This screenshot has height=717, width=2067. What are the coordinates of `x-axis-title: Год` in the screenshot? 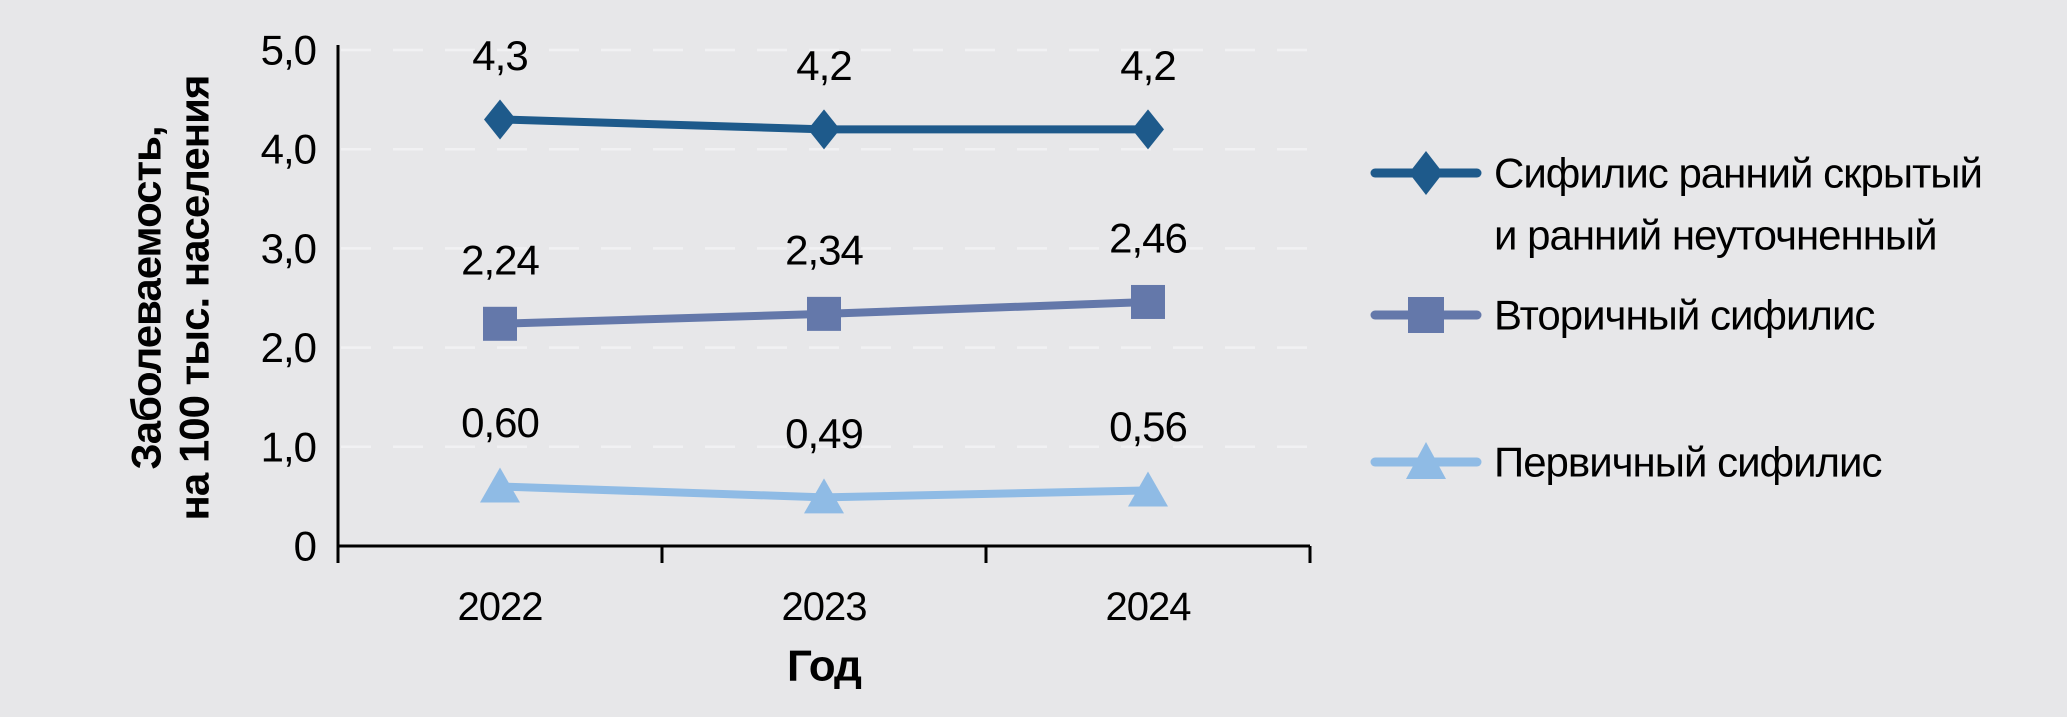 It's located at (824, 666).